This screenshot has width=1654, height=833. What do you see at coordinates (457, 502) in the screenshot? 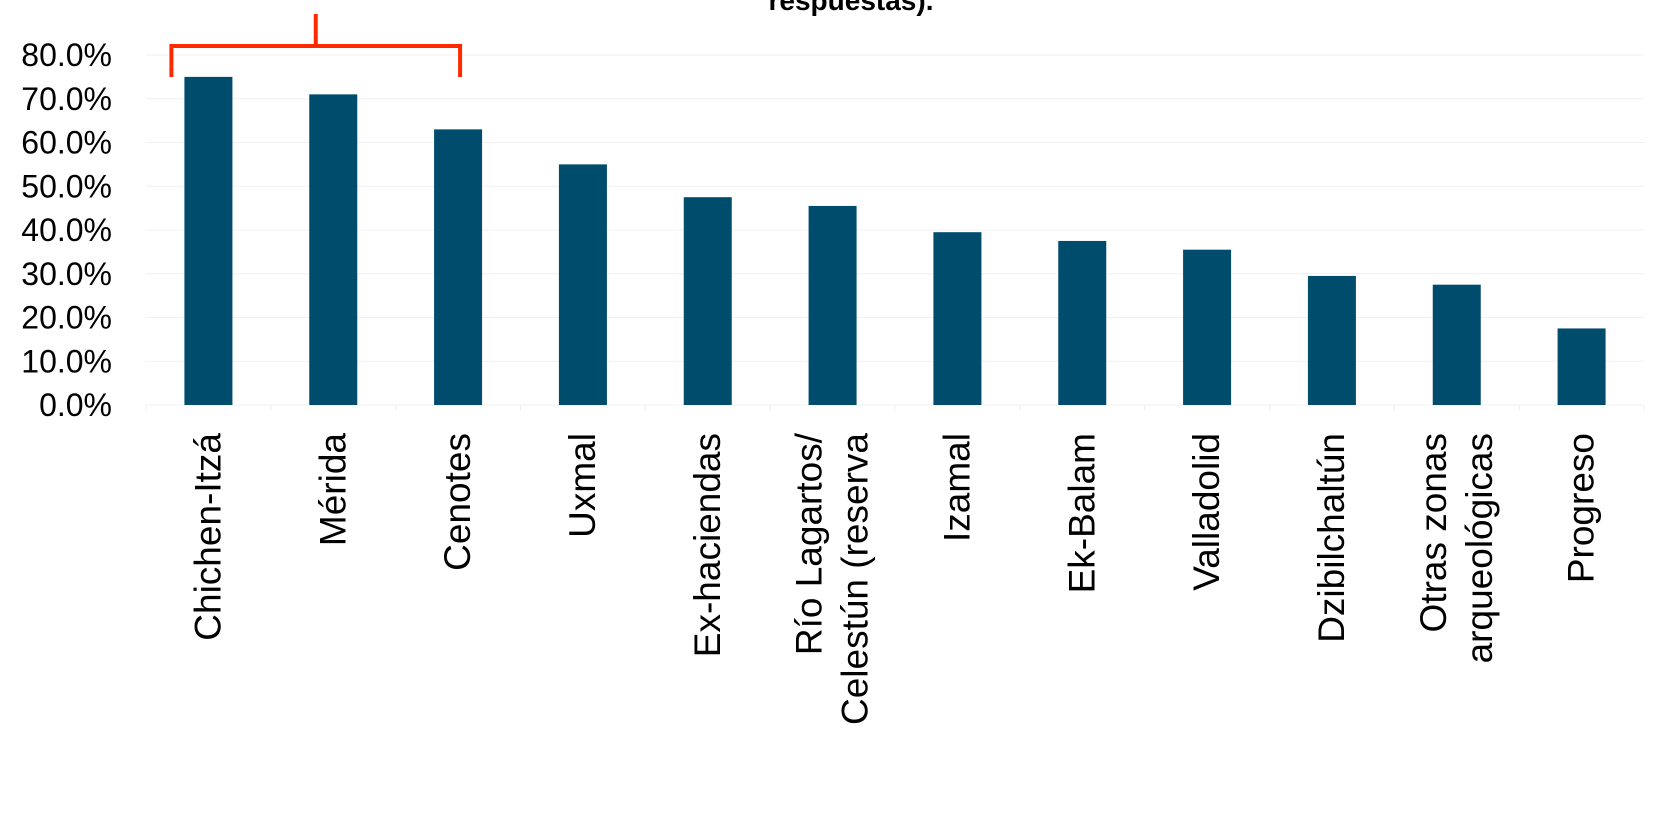
I see `x-category-label: Cenotes` at bounding box center [457, 502].